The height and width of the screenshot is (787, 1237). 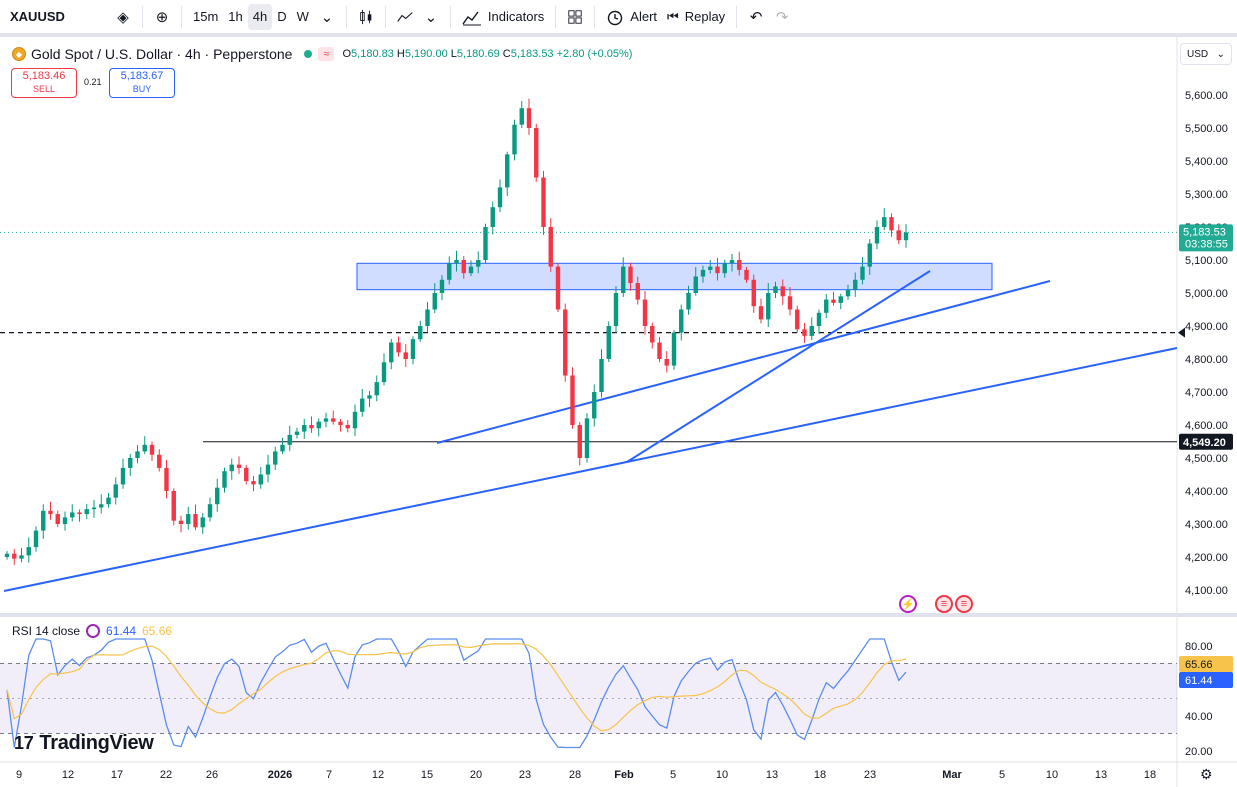 What do you see at coordinates (778, 366) in the screenshot?
I see `trendline-steep` at bounding box center [778, 366].